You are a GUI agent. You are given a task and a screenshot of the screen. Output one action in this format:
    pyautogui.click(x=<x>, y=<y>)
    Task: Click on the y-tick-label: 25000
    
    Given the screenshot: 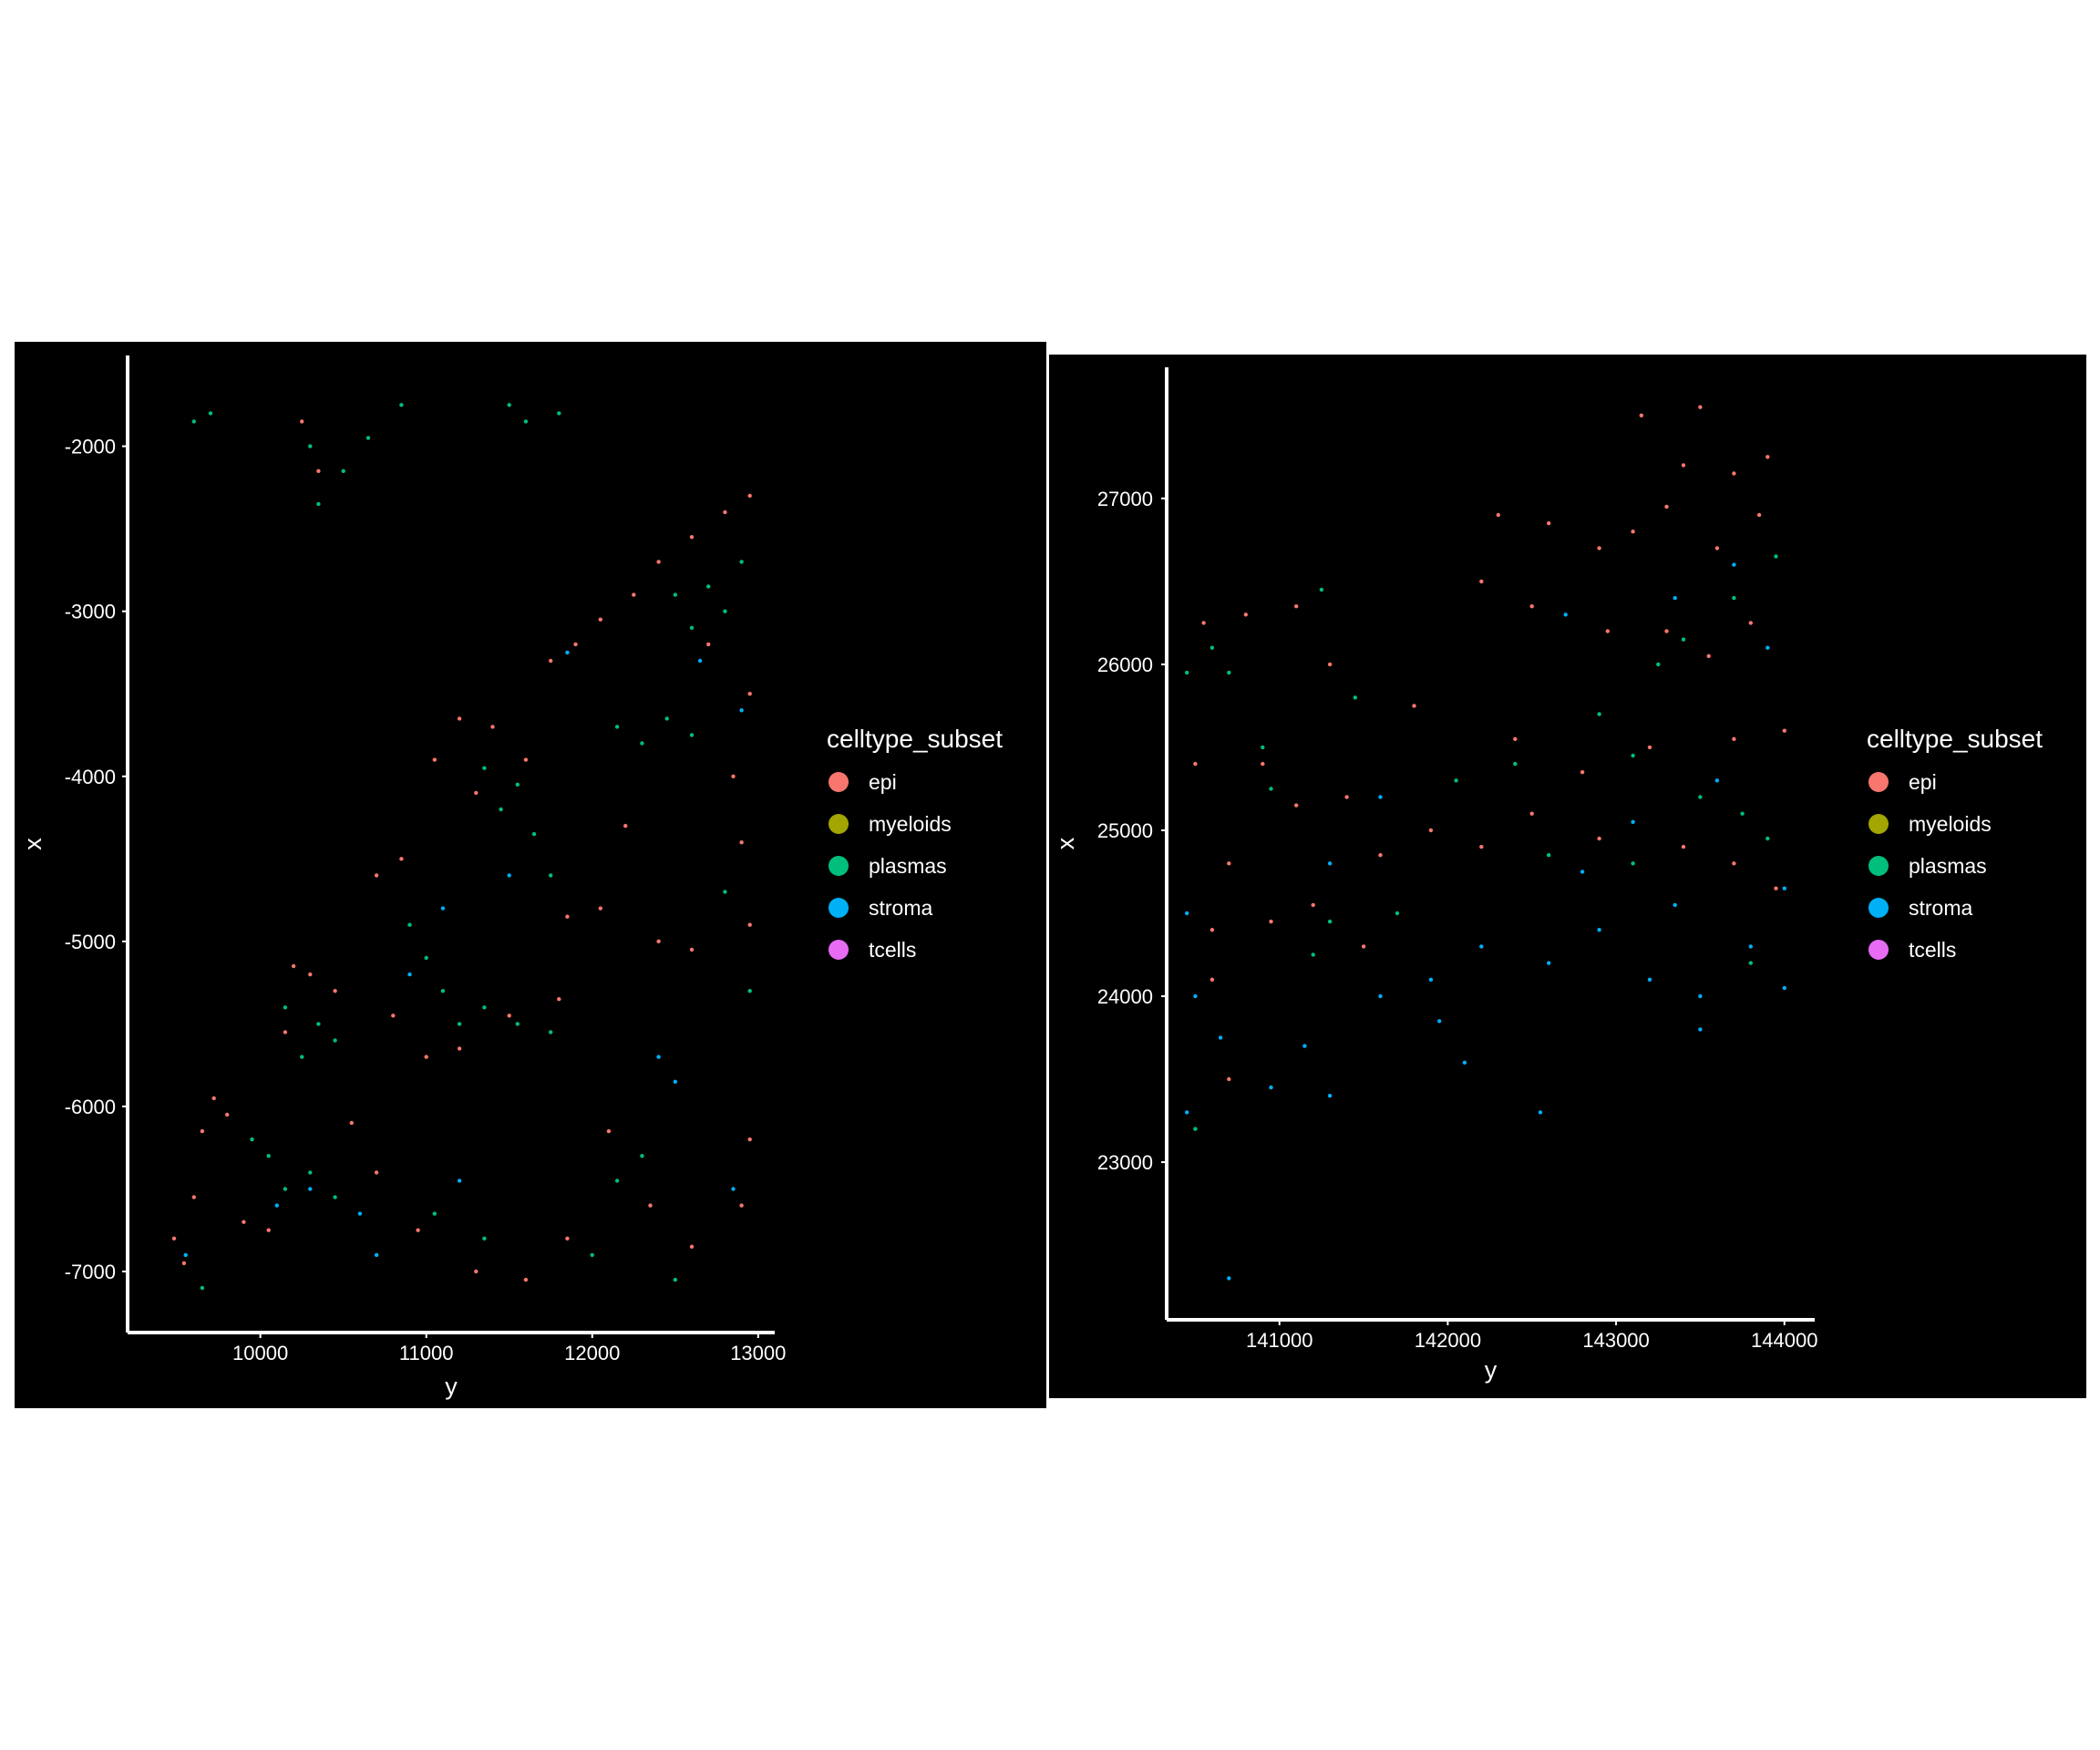 What is the action you would take?
    pyautogui.click(x=1125, y=831)
    